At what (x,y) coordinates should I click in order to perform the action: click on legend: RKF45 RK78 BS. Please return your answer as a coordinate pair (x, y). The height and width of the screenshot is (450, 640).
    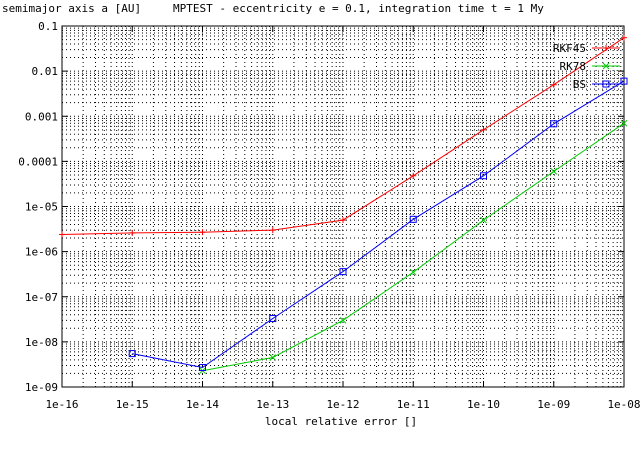
    Looking at the image, I should click on (586, 66).